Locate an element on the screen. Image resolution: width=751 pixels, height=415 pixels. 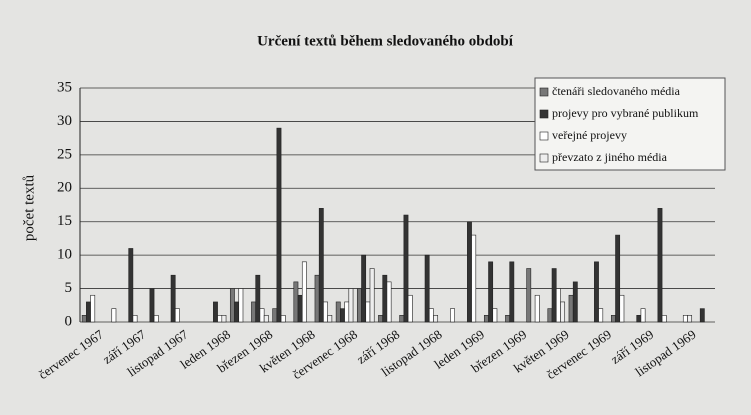
y-tick-label: 5 is located at coordinates (69, 288).